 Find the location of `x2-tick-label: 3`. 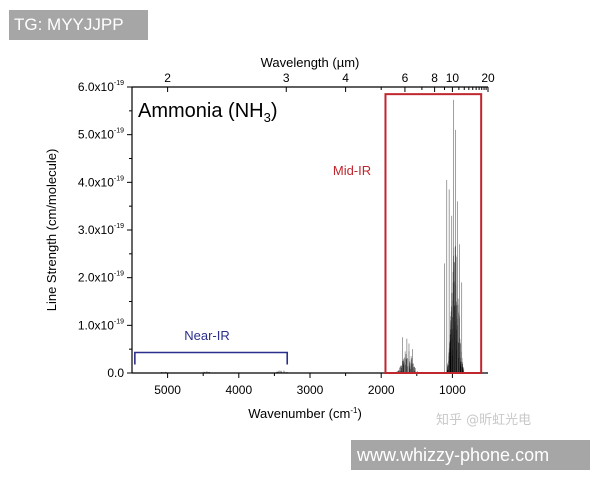

x2-tick-label: 3 is located at coordinates (286, 78).